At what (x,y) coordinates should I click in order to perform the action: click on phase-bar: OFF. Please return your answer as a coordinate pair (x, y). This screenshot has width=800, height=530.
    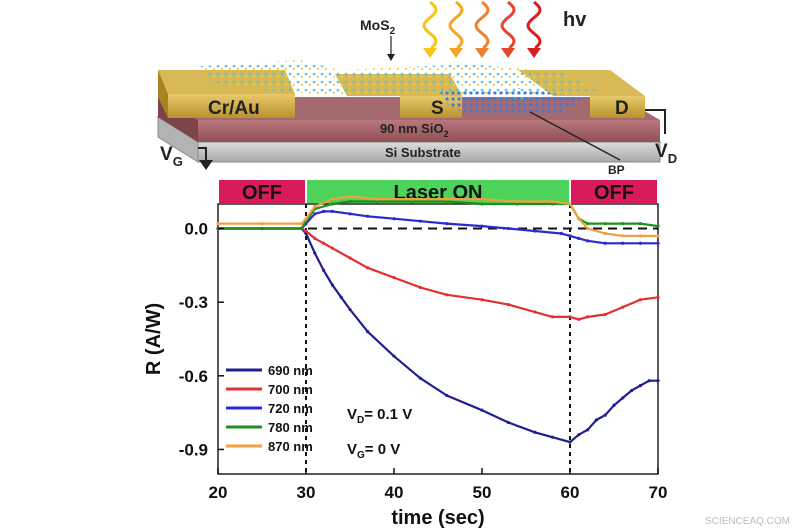
    Looking at the image, I should click on (614, 192).